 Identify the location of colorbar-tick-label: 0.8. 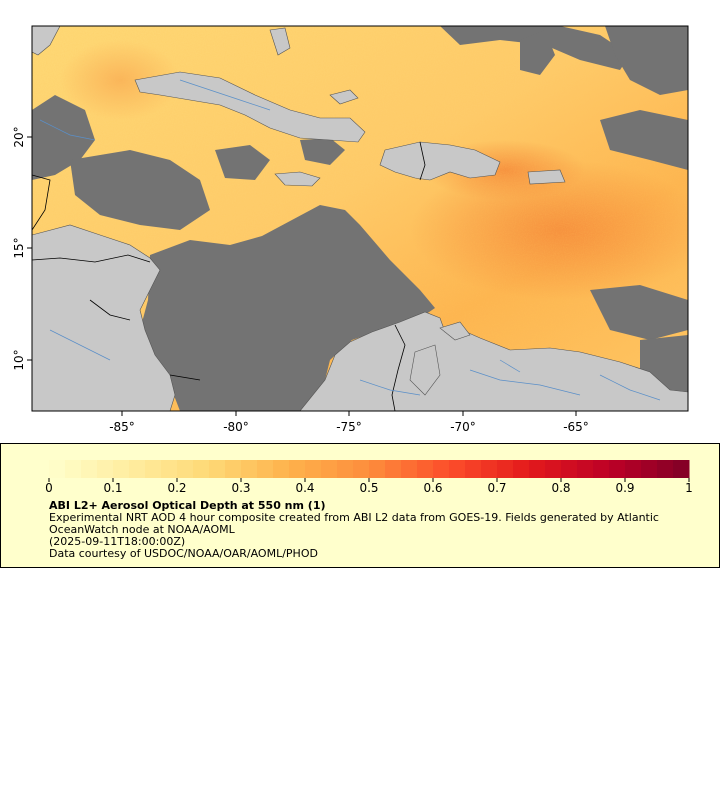
(560, 488).